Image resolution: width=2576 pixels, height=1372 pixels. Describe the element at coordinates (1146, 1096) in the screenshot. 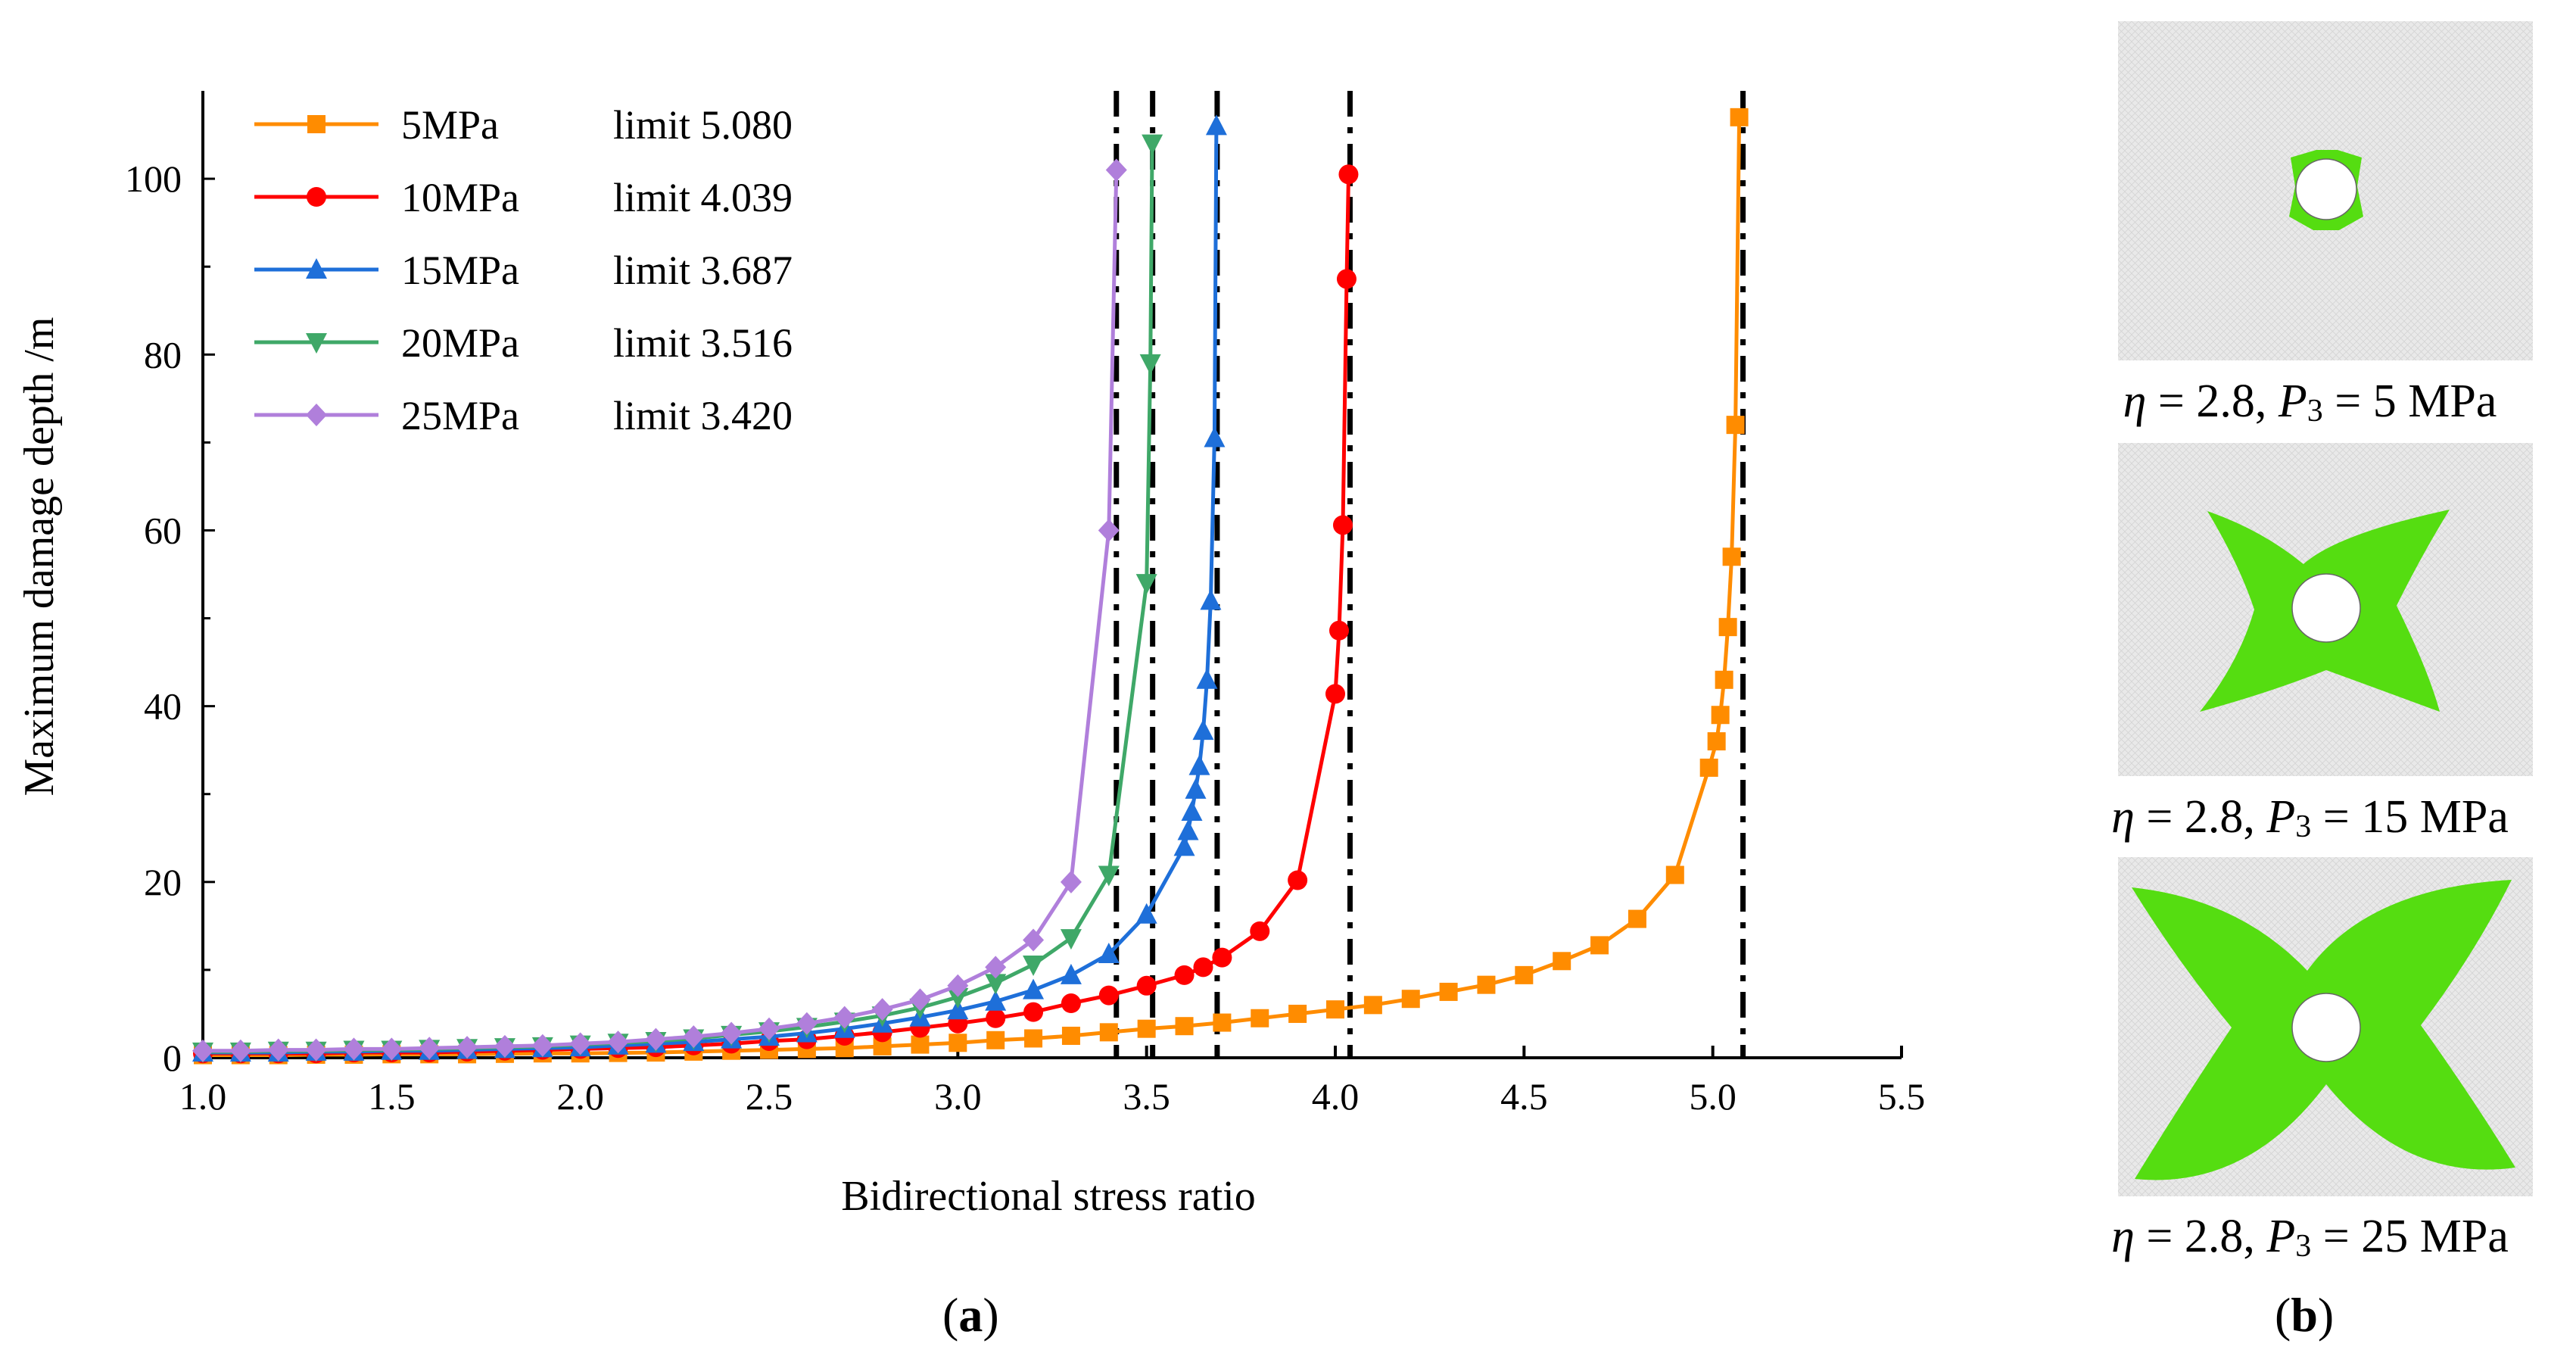

I see `x-tick-label: 3.5` at that location.